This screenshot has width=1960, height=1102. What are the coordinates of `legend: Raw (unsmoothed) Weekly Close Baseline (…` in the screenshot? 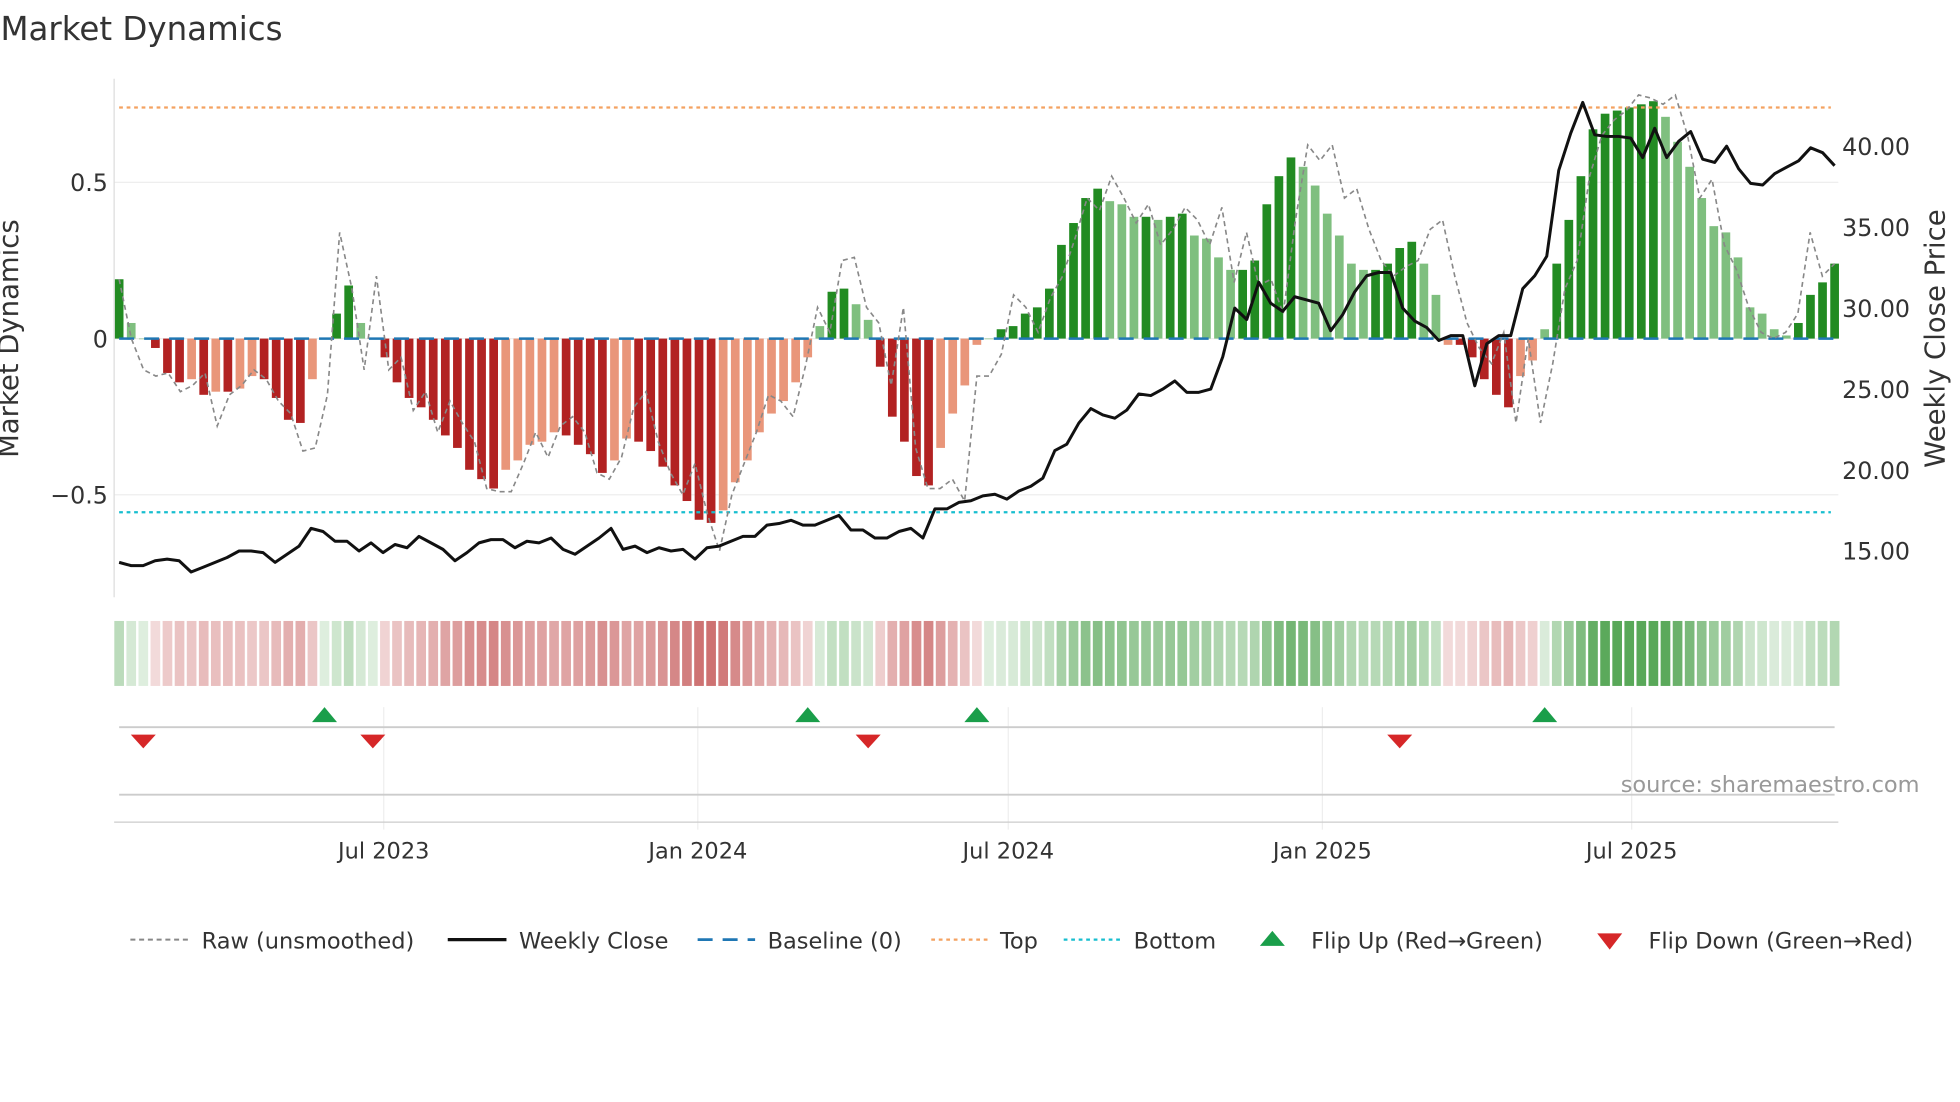 It's located at (1021, 941).